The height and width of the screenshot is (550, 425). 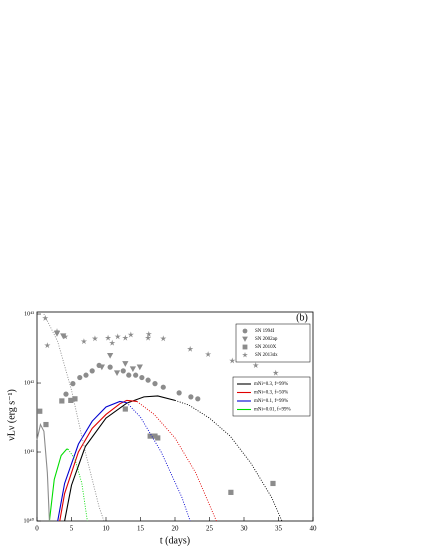 What do you see at coordinates (266, 355) in the screenshot?
I see `legend-label: SN 2013dx` at bounding box center [266, 355].